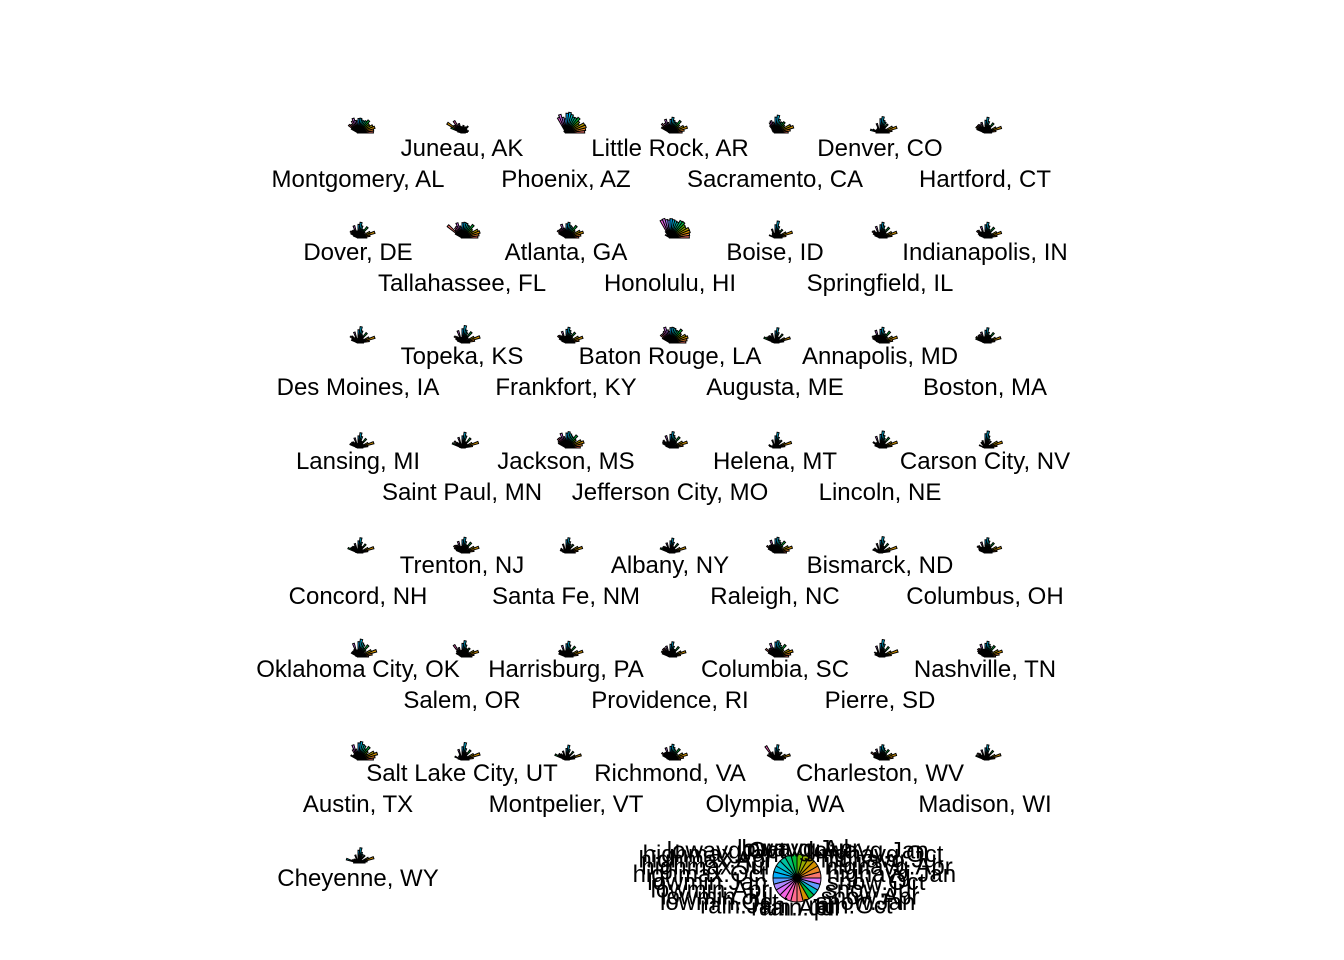  I want to click on city-label: Madison, WI, so click(984, 804).